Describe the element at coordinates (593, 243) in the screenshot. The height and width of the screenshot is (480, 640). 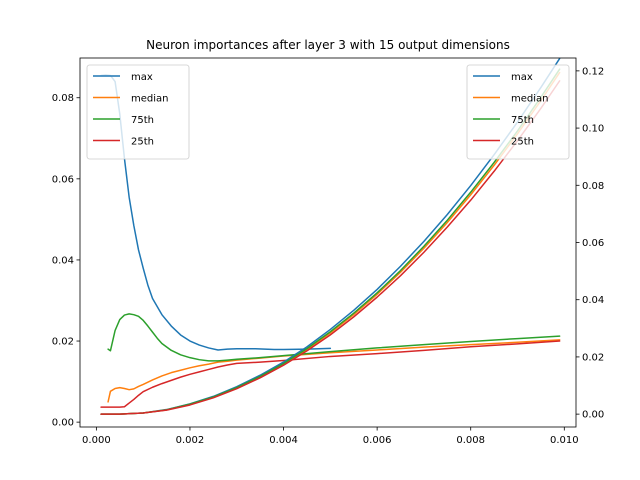
I see `y-right-tick-label: 0.06` at that location.